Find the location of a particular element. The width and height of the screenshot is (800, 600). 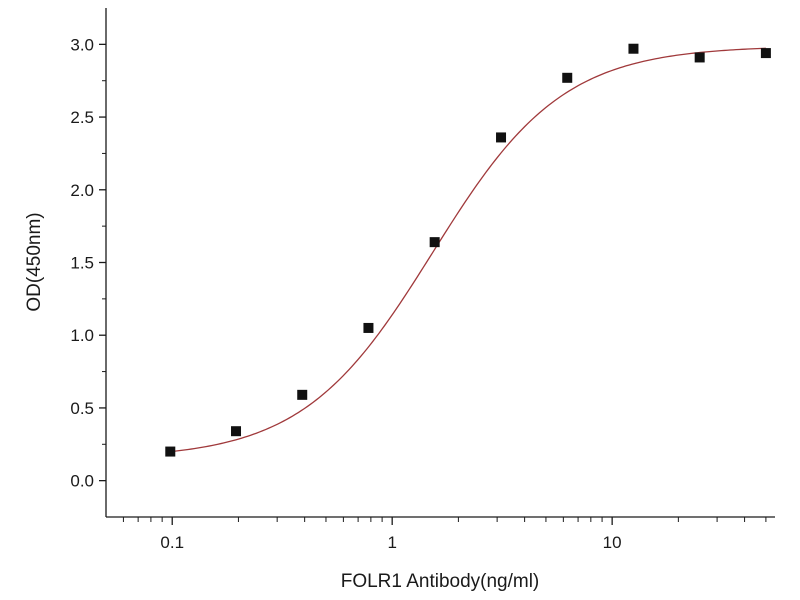

y-axis-title: OD(450nm) is located at coordinates (34, 261).